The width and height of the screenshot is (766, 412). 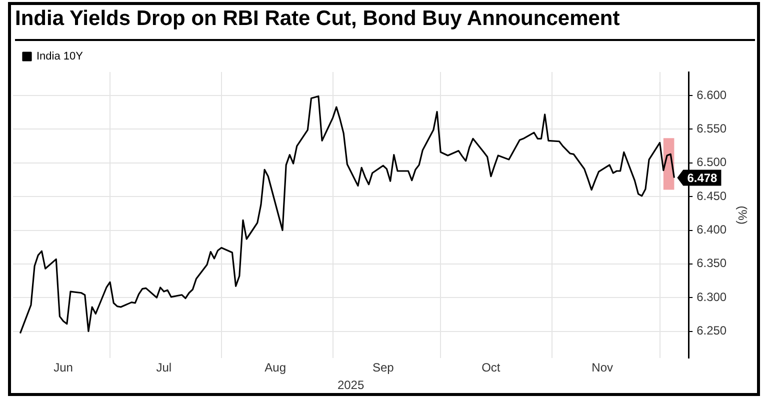 What do you see at coordinates (711, 195) in the screenshot?
I see `y-tick-label: 6.450` at bounding box center [711, 195].